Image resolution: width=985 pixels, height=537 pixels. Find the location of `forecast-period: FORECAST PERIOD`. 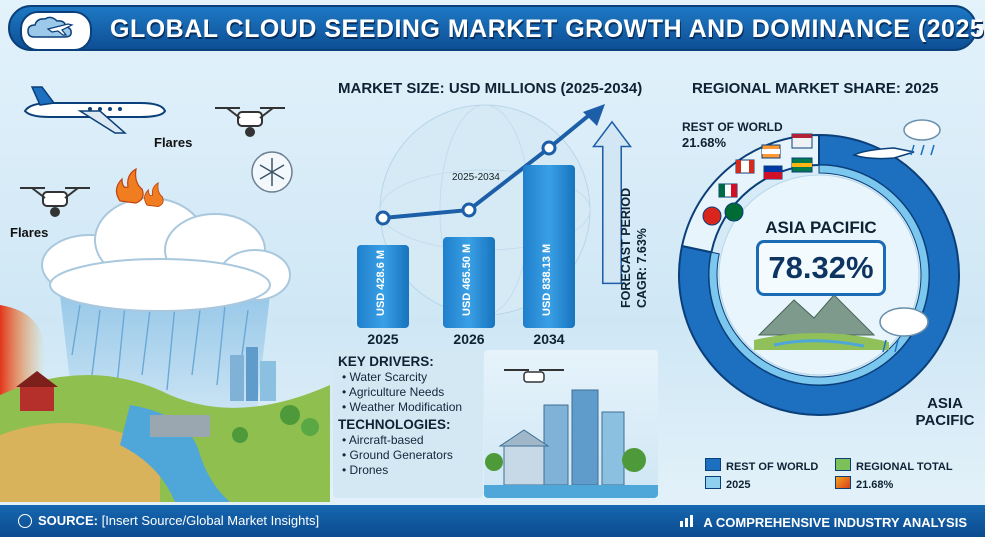

forecast-period: FORECAST PERIOD is located at coordinates (626, 247).